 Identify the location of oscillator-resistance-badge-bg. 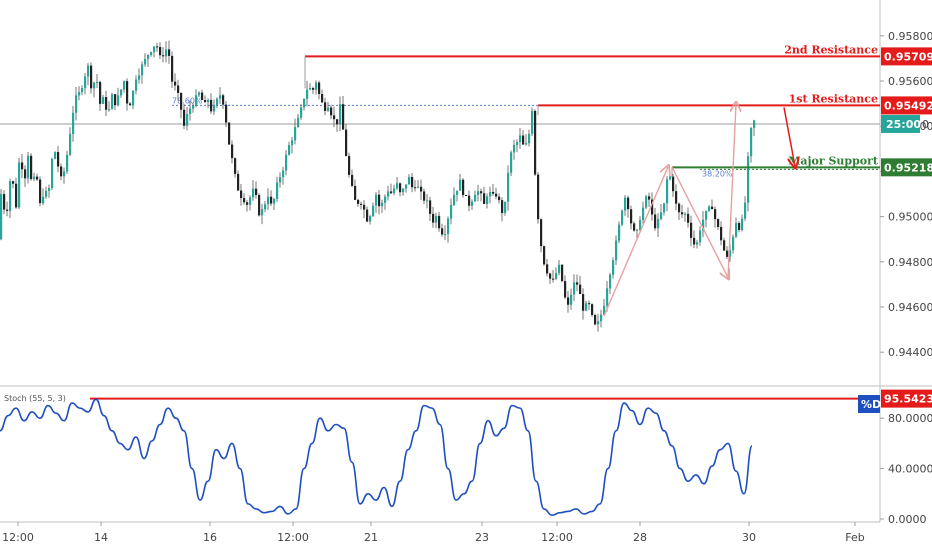
(906, 398).